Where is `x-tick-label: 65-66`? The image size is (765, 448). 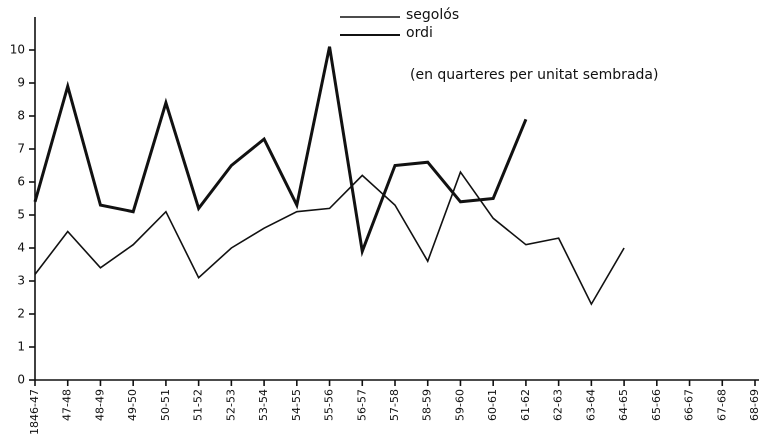
x-tick-label: 65-66 is located at coordinates (656, 405).